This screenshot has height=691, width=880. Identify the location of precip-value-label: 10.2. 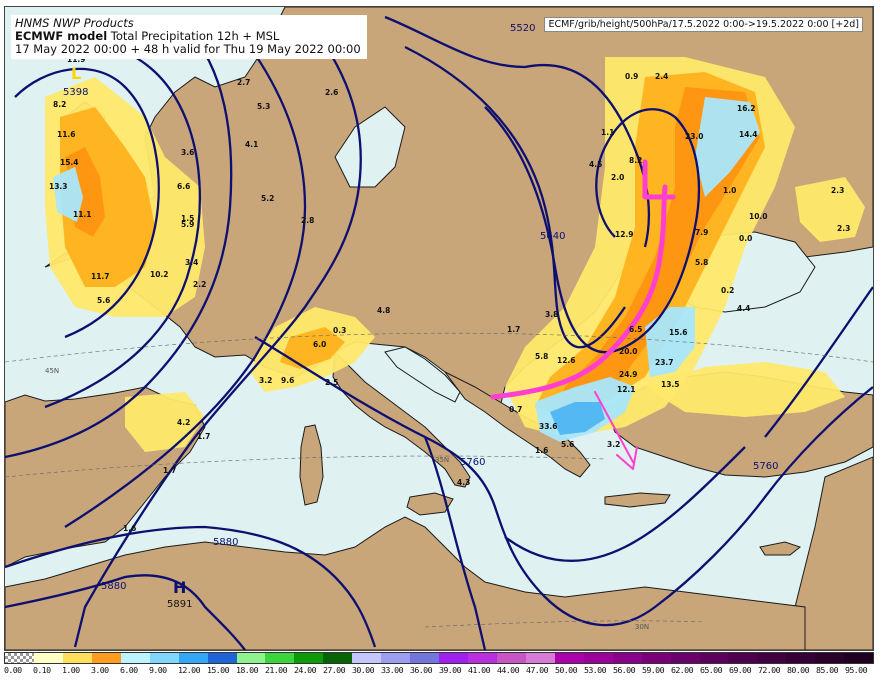
(159, 274).